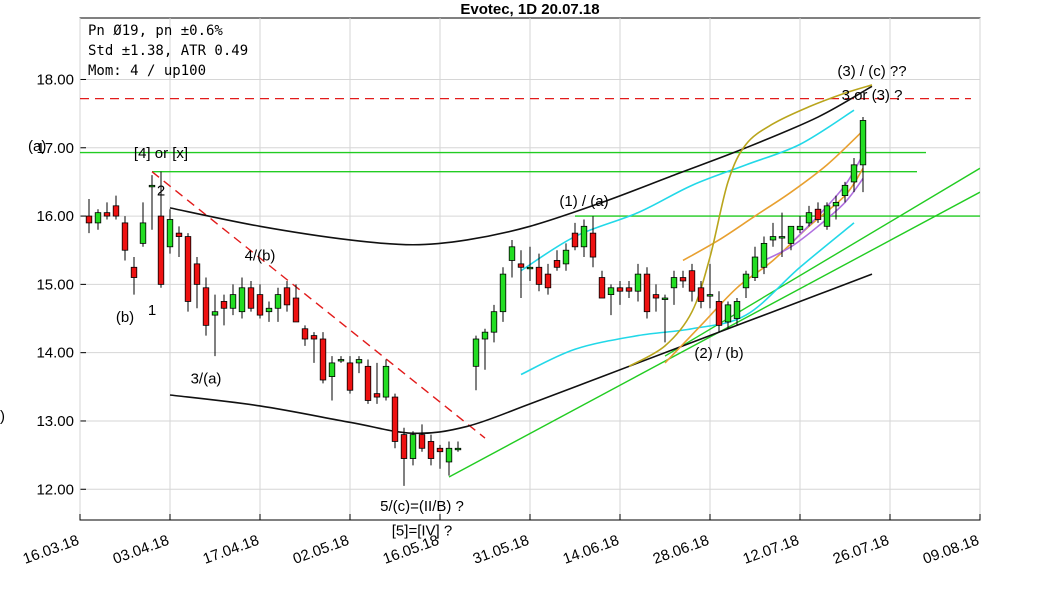 This screenshot has width=1063, height=591. I want to click on x-tick-label: 14.06.18, so click(591, 550).